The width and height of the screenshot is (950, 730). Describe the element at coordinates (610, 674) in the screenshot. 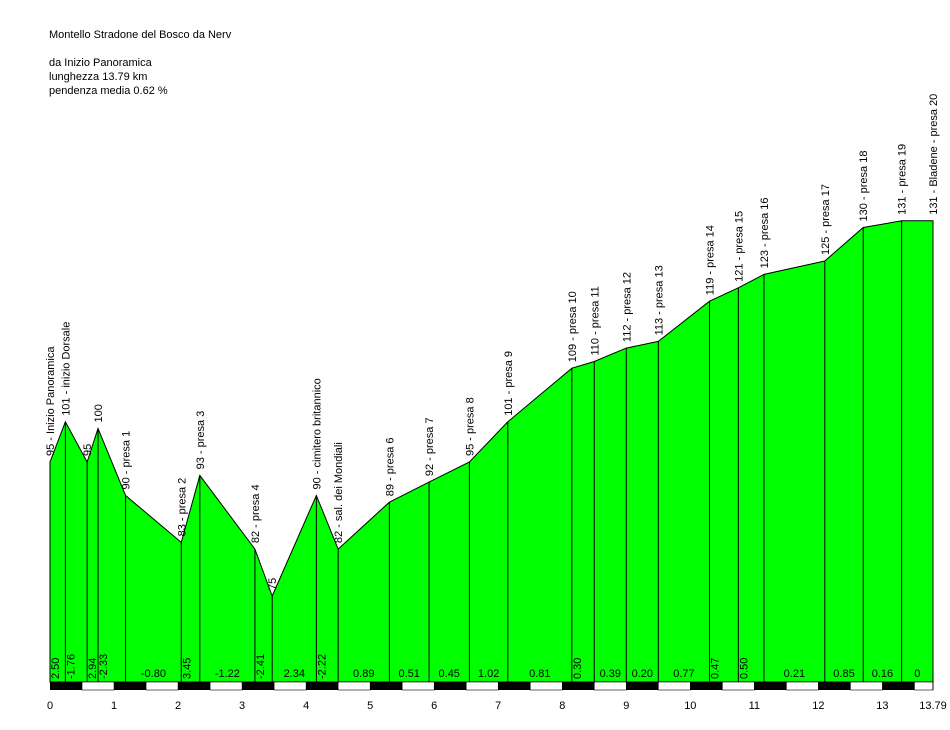

I see `segment-gradient-16: 0.39` at that location.